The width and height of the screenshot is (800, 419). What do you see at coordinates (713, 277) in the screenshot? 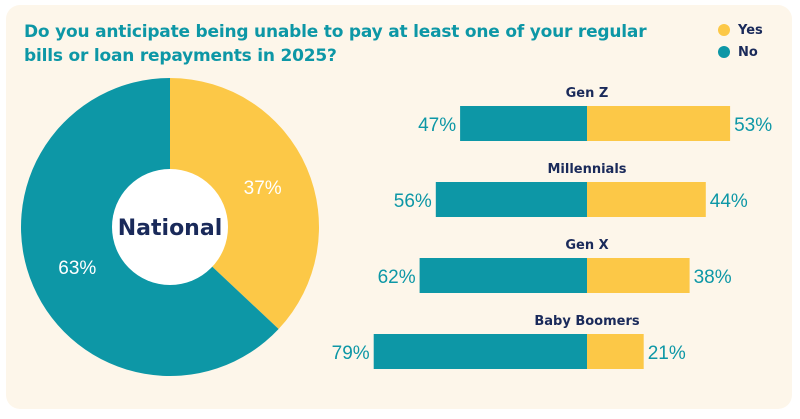
I see `bar-yes-label: 38%` at bounding box center [713, 277].